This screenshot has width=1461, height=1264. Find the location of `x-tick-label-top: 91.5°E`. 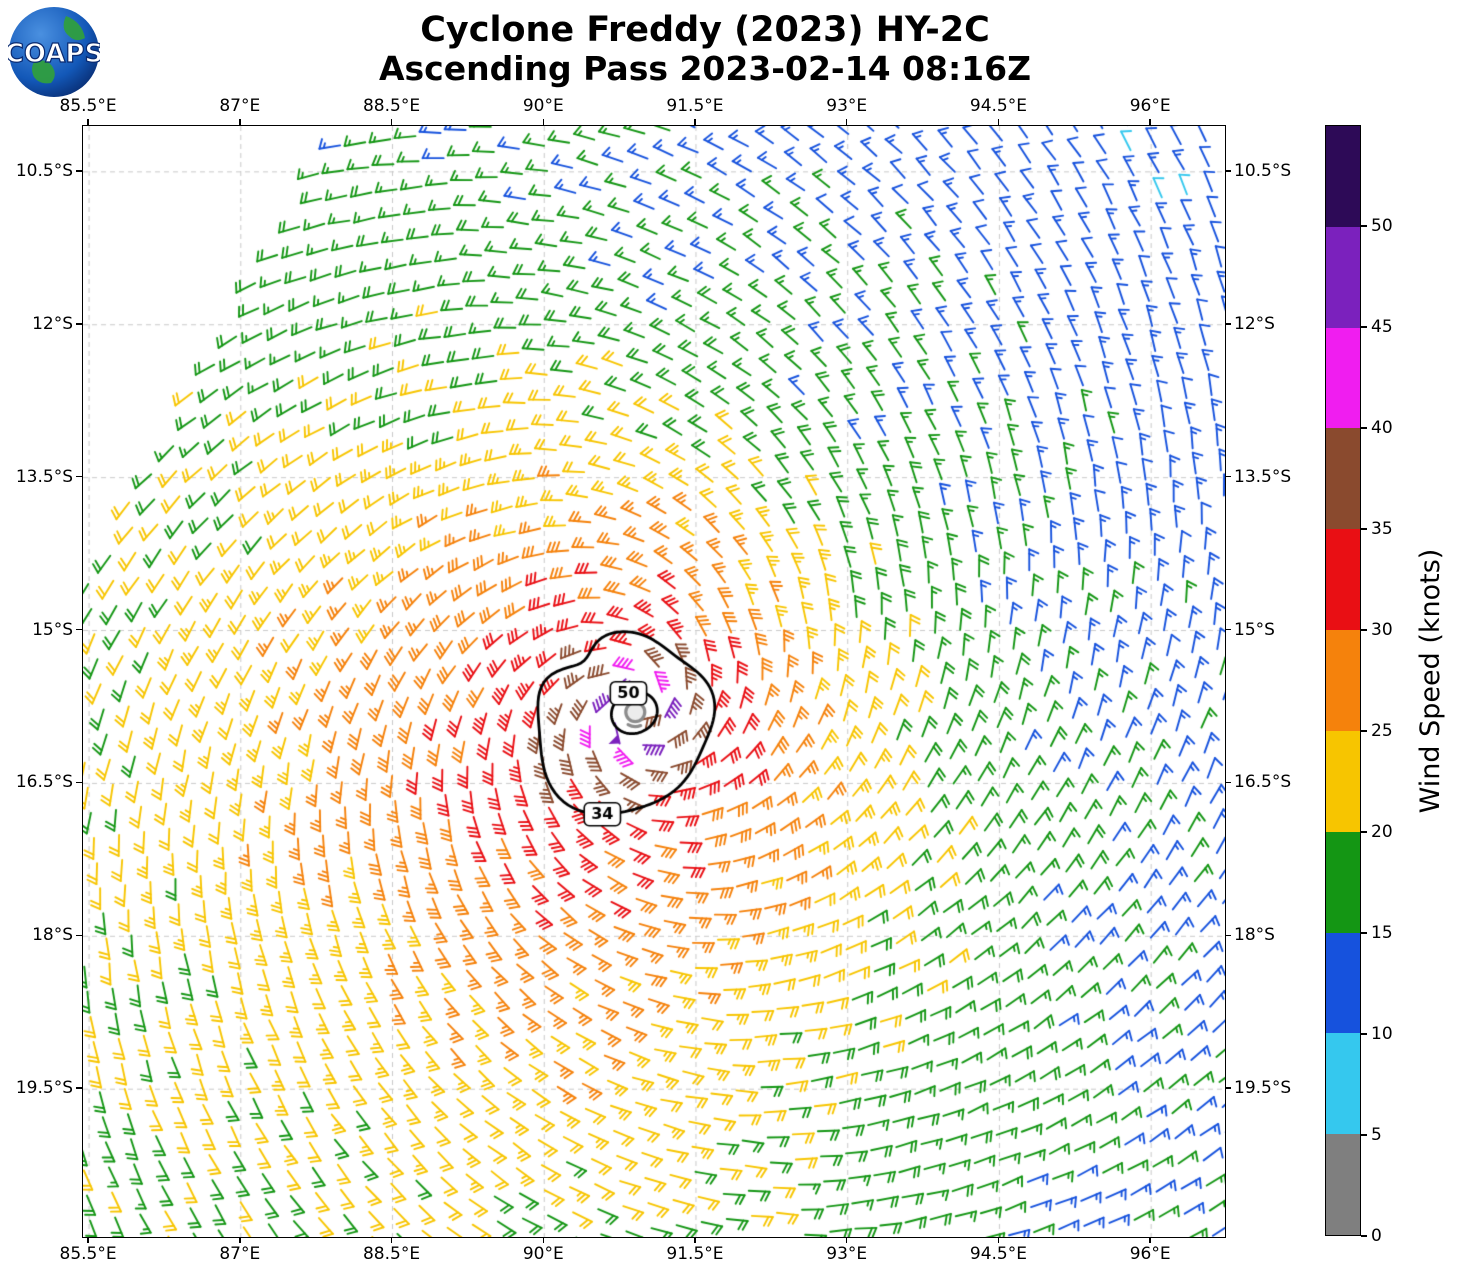

x-tick-label-top: 91.5°E is located at coordinates (695, 106).